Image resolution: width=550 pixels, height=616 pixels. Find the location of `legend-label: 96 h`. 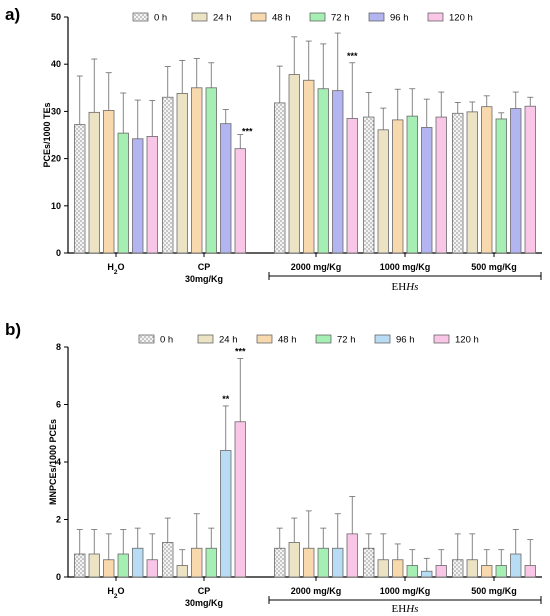

legend-label: 96 h is located at coordinates (405, 340).